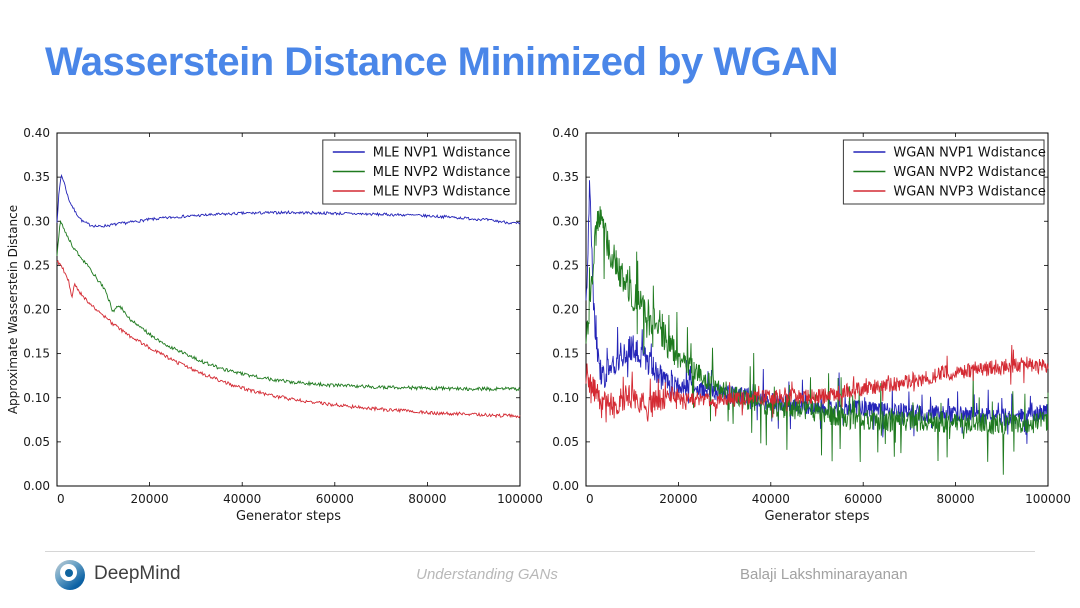  What do you see at coordinates (442, 153) in the screenshot?
I see `legend-label: MLE NVP1 Wdistance` at bounding box center [442, 153].